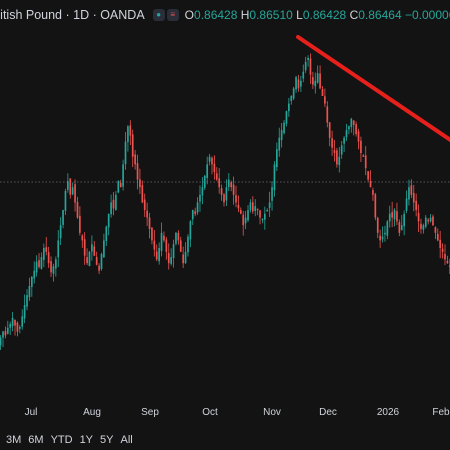 The width and height of the screenshot is (450, 450). What do you see at coordinates (72, 15) in the screenshot?
I see `symbol-title: ritish Pound · 1D · OANDA` at bounding box center [72, 15].